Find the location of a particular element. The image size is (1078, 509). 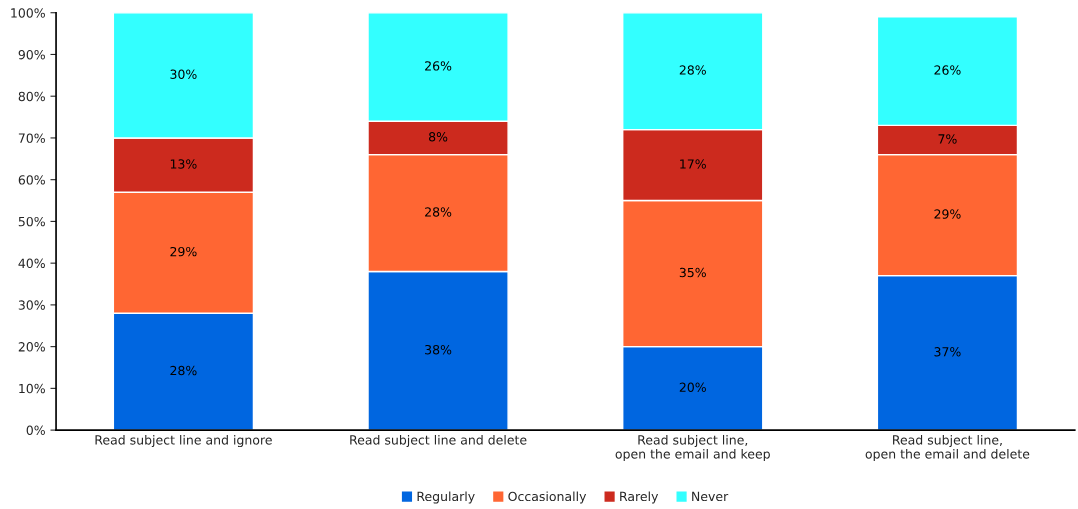

data-label: 7% is located at coordinates (947, 139).